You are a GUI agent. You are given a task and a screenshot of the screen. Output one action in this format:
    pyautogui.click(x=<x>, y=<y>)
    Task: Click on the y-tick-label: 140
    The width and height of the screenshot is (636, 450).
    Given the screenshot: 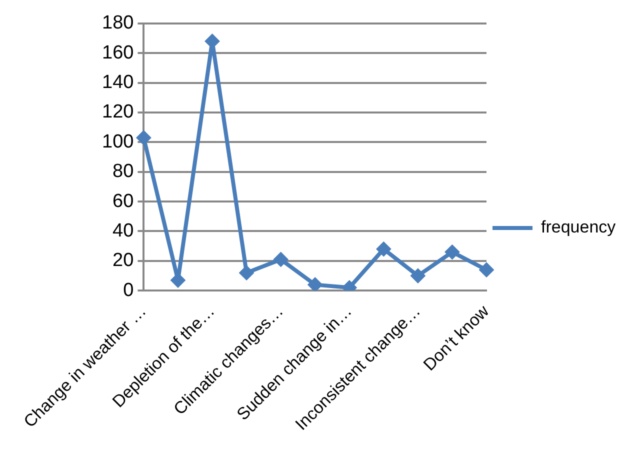 What is the action you would take?
    pyautogui.click(x=118, y=83)
    